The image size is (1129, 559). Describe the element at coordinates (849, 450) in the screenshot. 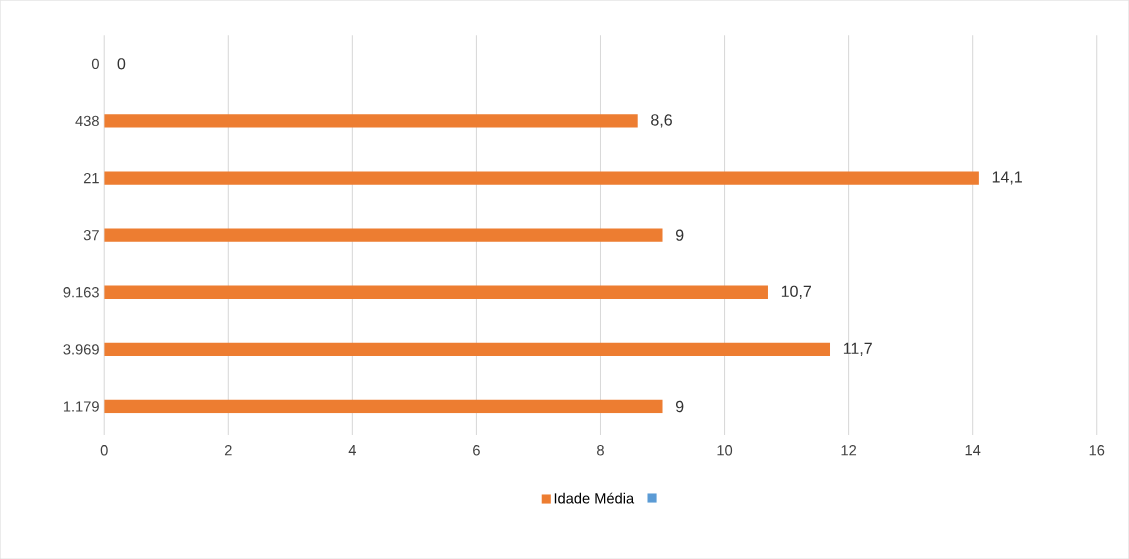

I see `x-tick-label: 12` at that location.